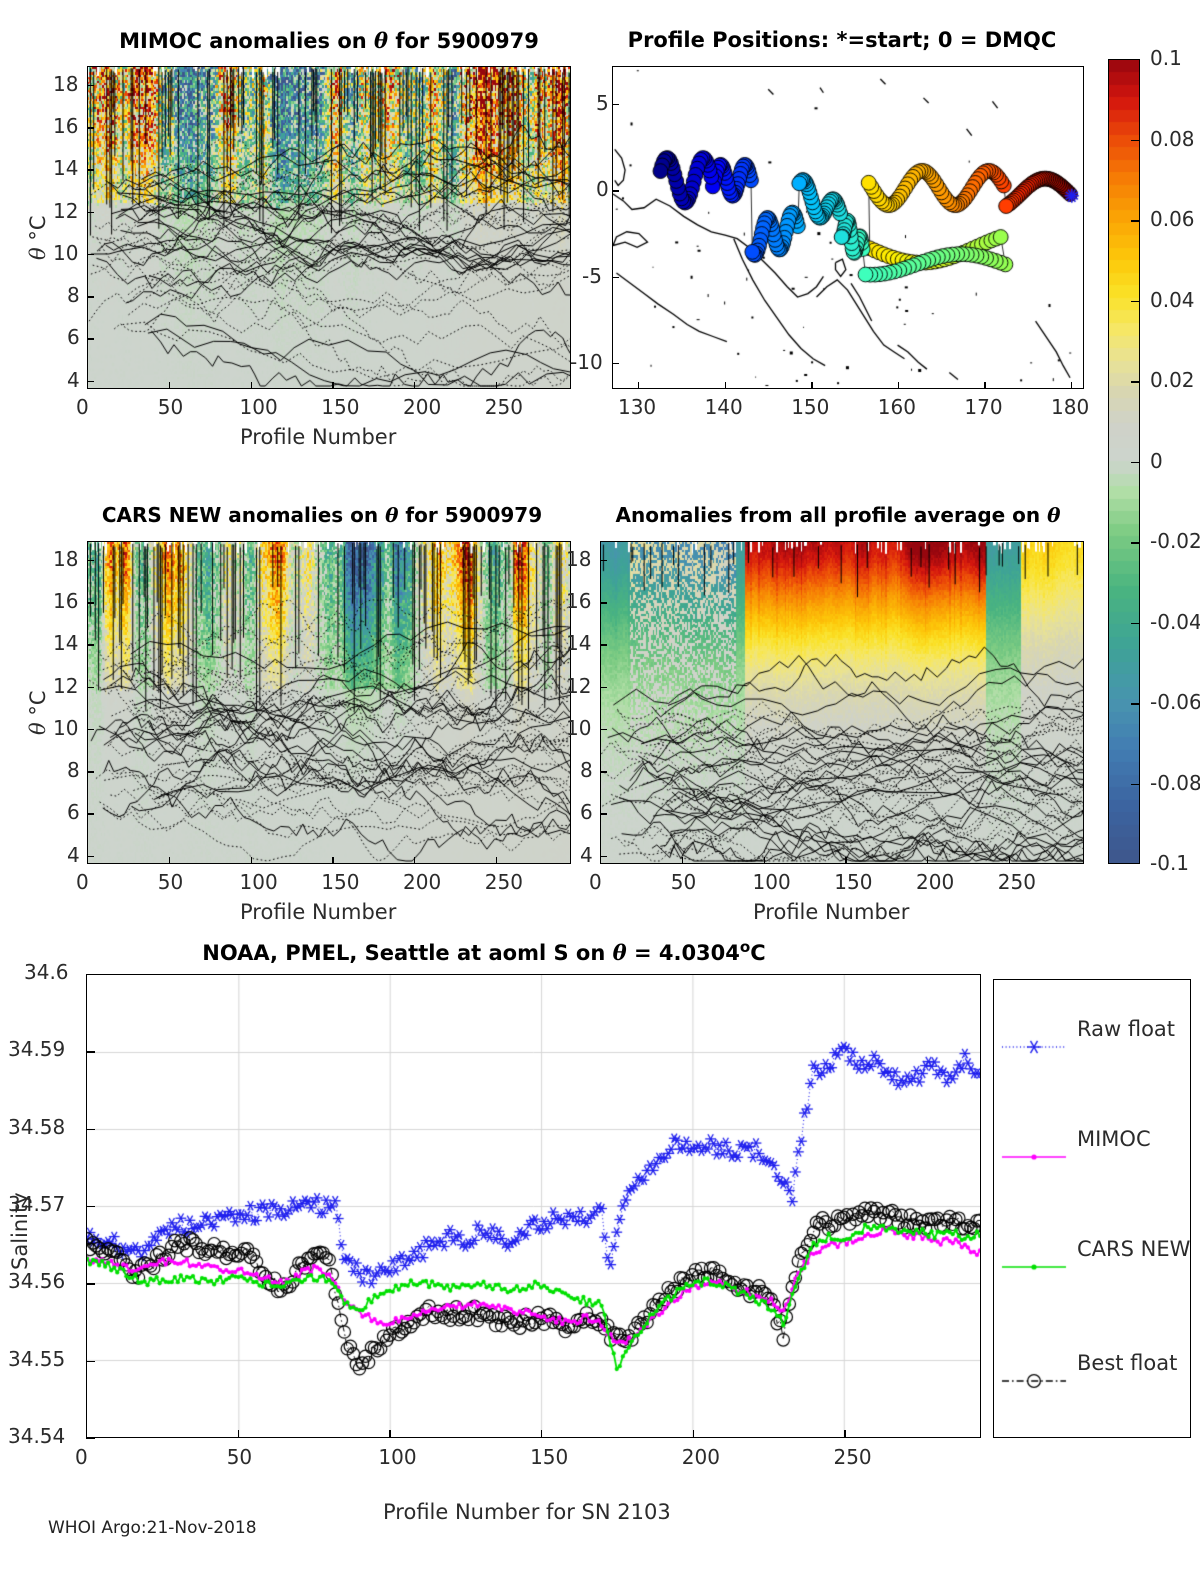 This screenshot has height=1575, width=1200. What do you see at coordinates (46, 972) in the screenshot?
I see `salinity-yticklabel: 34.6` at bounding box center [46, 972].